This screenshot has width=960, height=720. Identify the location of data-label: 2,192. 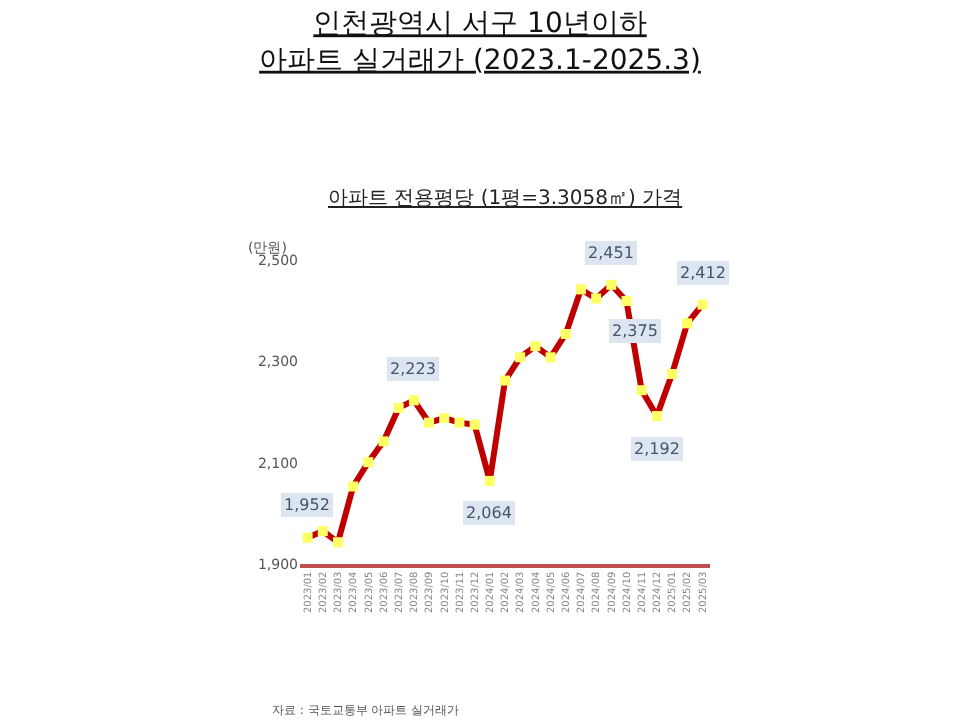
(657, 449).